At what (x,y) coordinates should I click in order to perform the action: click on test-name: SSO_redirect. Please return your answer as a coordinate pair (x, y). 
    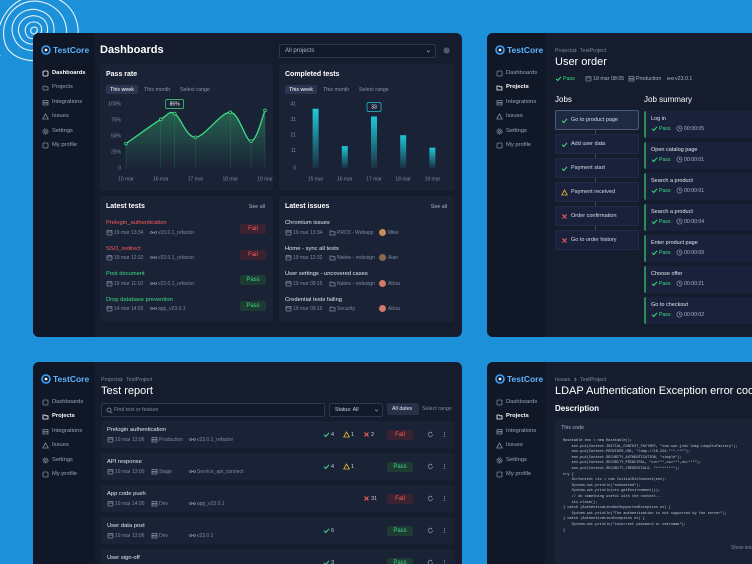
    Looking at the image, I should click on (123, 248).